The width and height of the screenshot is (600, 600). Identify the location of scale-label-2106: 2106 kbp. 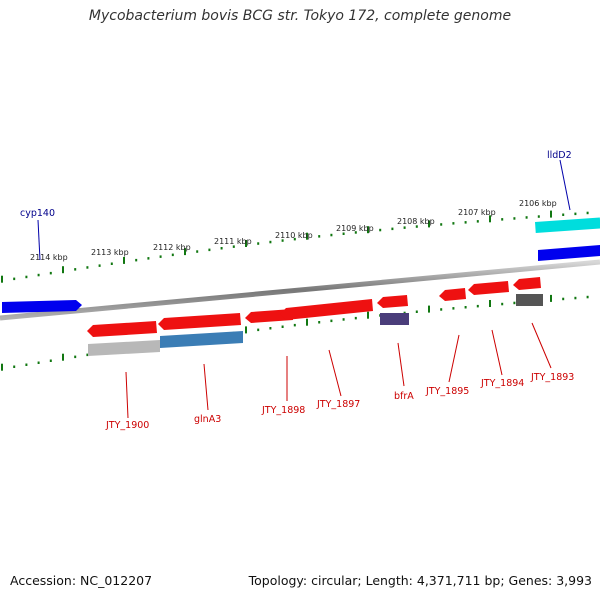
(538, 203).